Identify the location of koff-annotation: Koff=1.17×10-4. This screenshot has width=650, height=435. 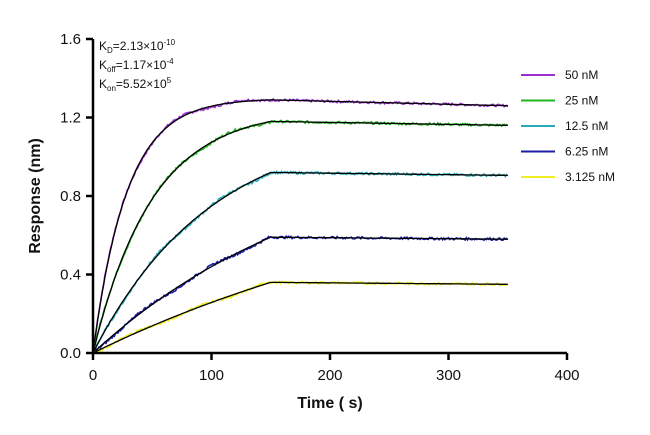
(136, 65).